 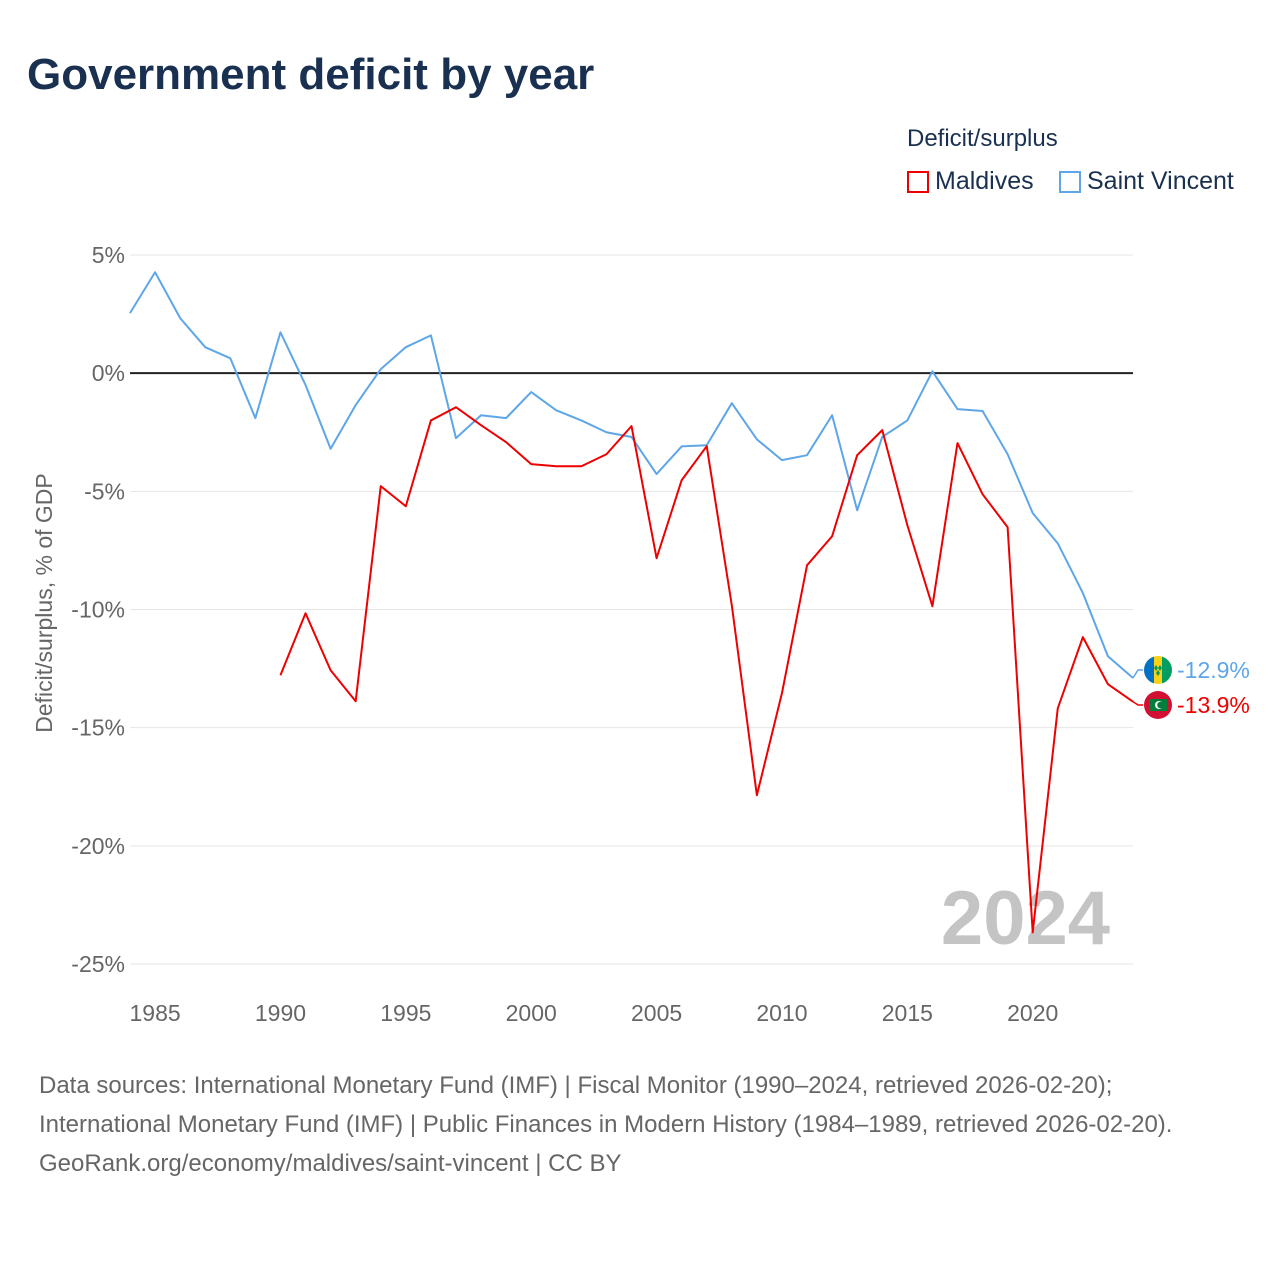 What do you see at coordinates (781, 1013) in the screenshot?
I see `x-tick-label: 2010` at bounding box center [781, 1013].